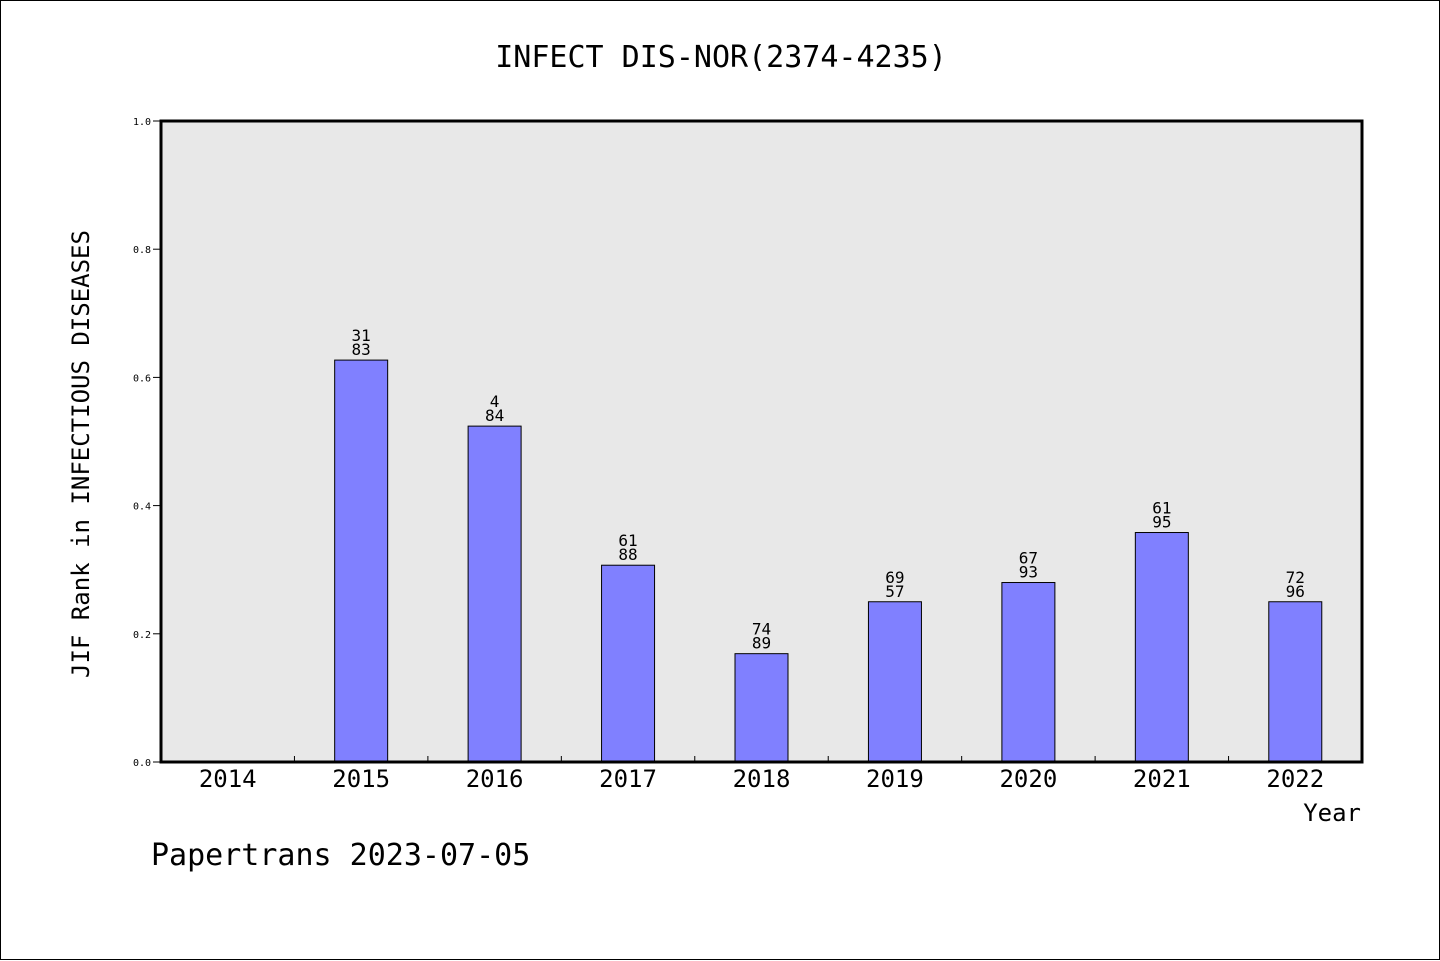 The height and width of the screenshot is (961, 1440). What do you see at coordinates (1162, 779) in the screenshot?
I see `x-tick-label-2021: 2021` at bounding box center [1162, 779].